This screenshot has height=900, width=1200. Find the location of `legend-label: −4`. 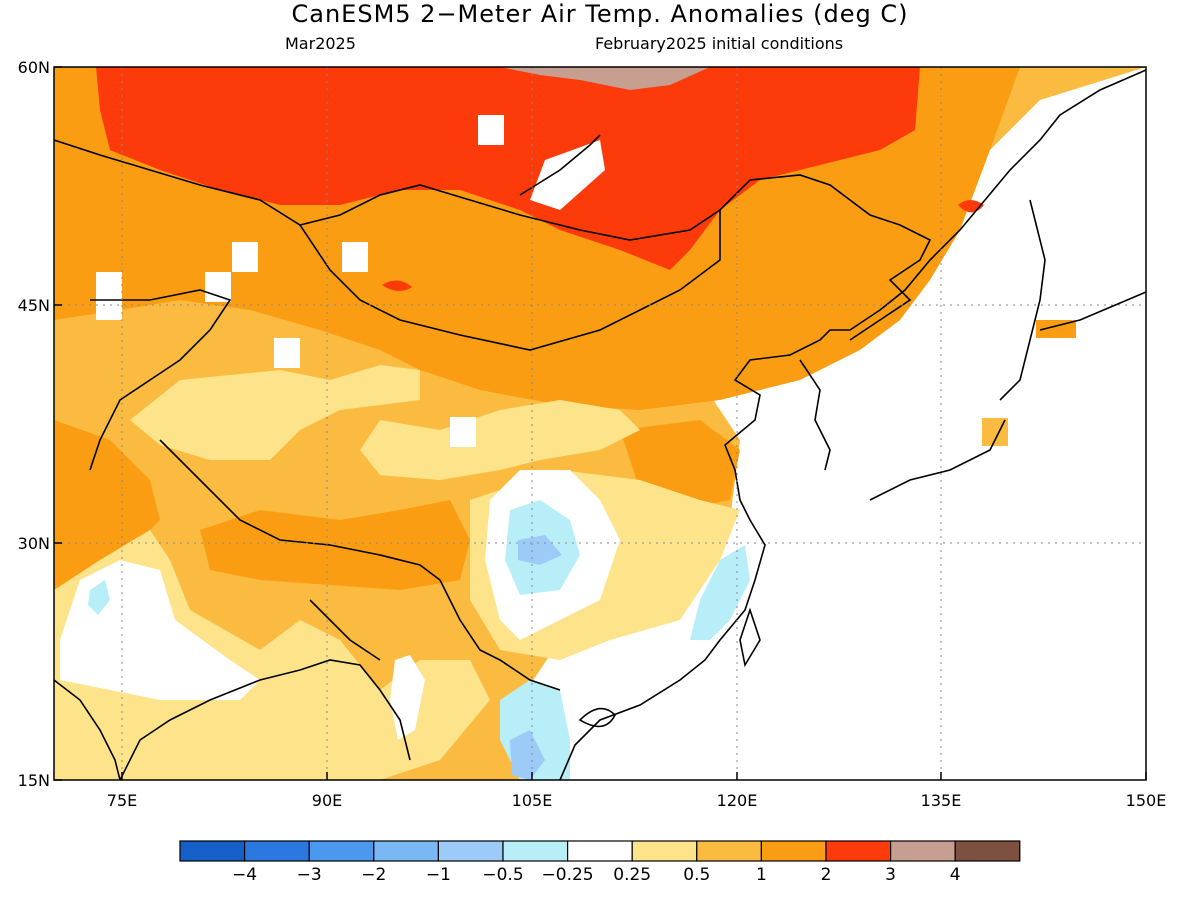

legend-label: −4 is located at coordinates (244, 875).